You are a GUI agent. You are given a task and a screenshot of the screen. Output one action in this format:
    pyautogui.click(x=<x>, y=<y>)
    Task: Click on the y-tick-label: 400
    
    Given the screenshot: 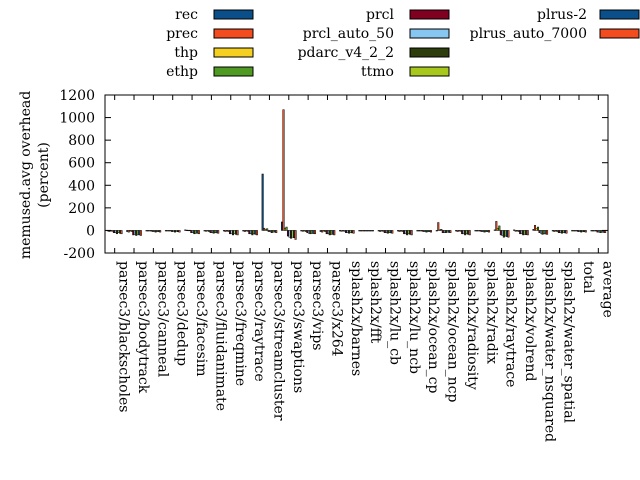 What is the action you would take?
    pyautogui.click(x=81, y=186)
    